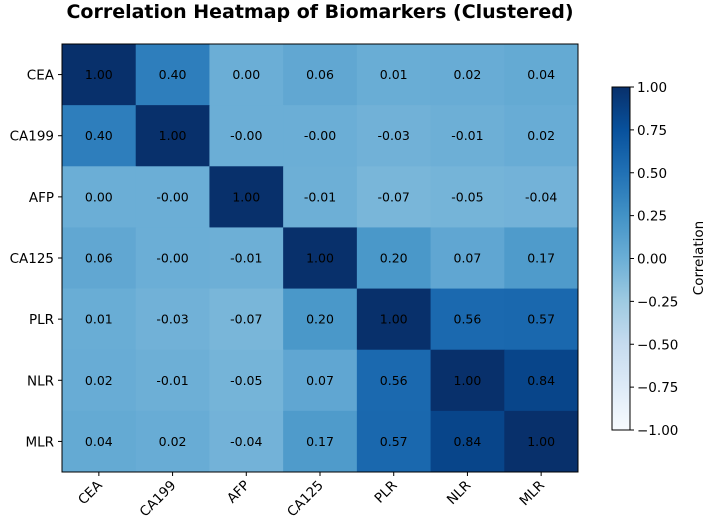  I want to click on cell-value-label: -0.07, so click(246, 319).